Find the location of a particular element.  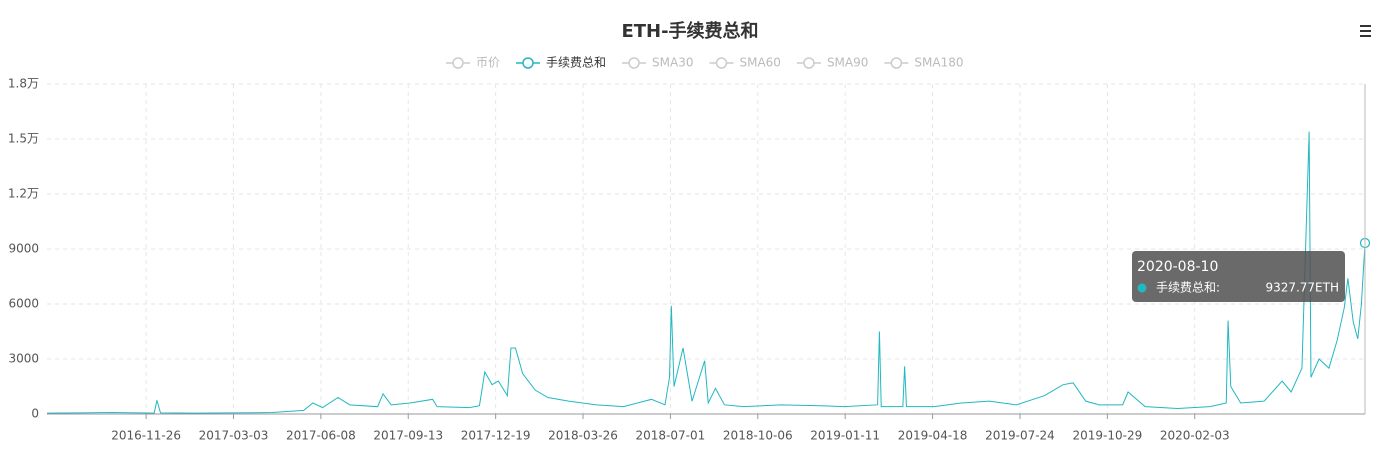

x-tick-label: 2016-11-26 is located at coordinates (146, 436).